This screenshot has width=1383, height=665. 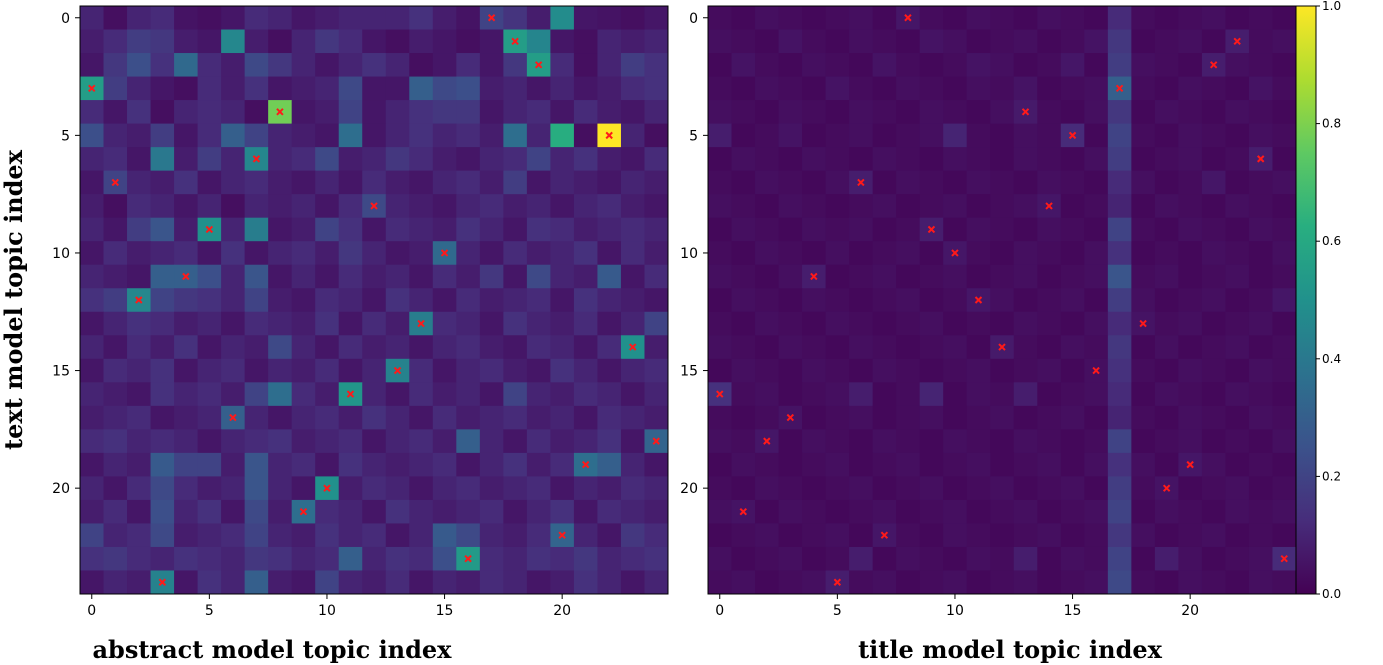 I want to click on x-tick-label: 0, so click(x=91, y=611).